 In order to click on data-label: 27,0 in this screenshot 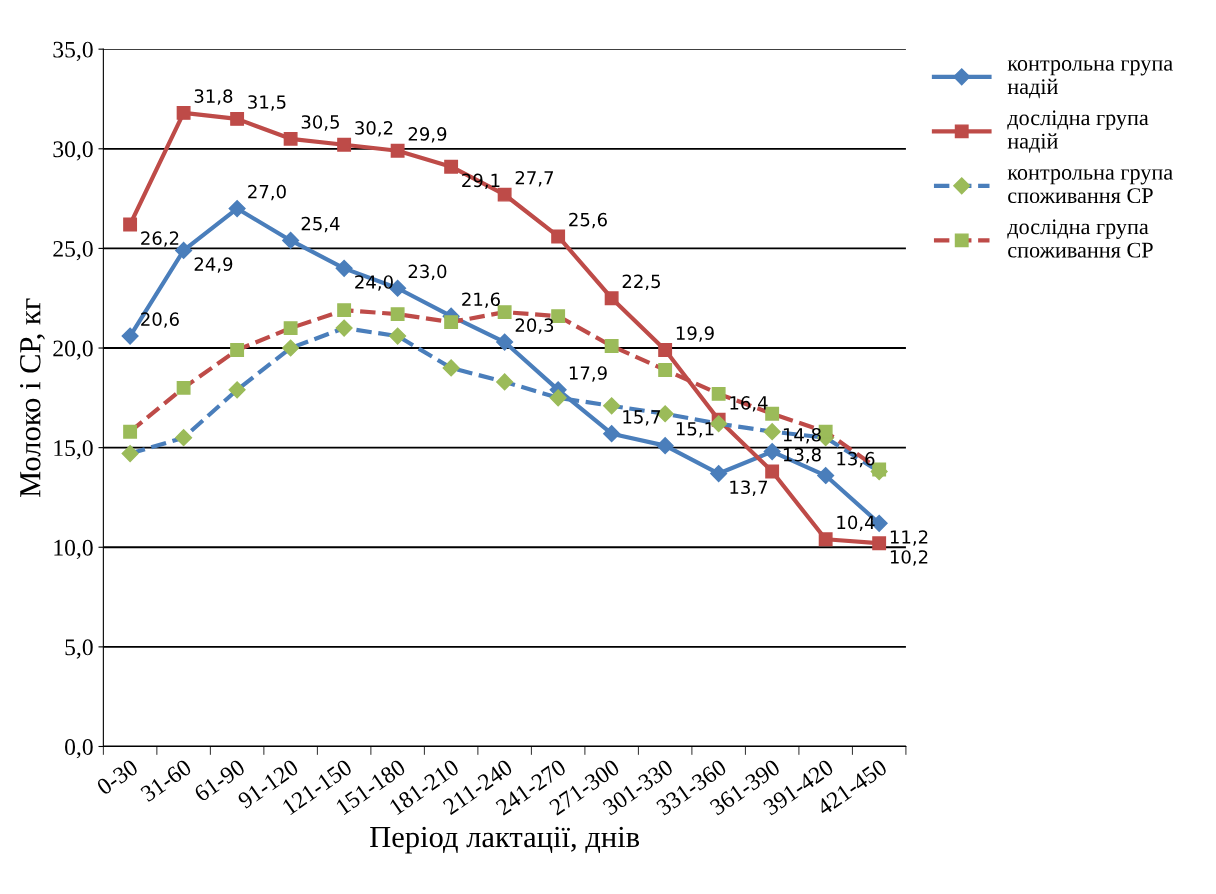, I will do `click(267, 192)`.